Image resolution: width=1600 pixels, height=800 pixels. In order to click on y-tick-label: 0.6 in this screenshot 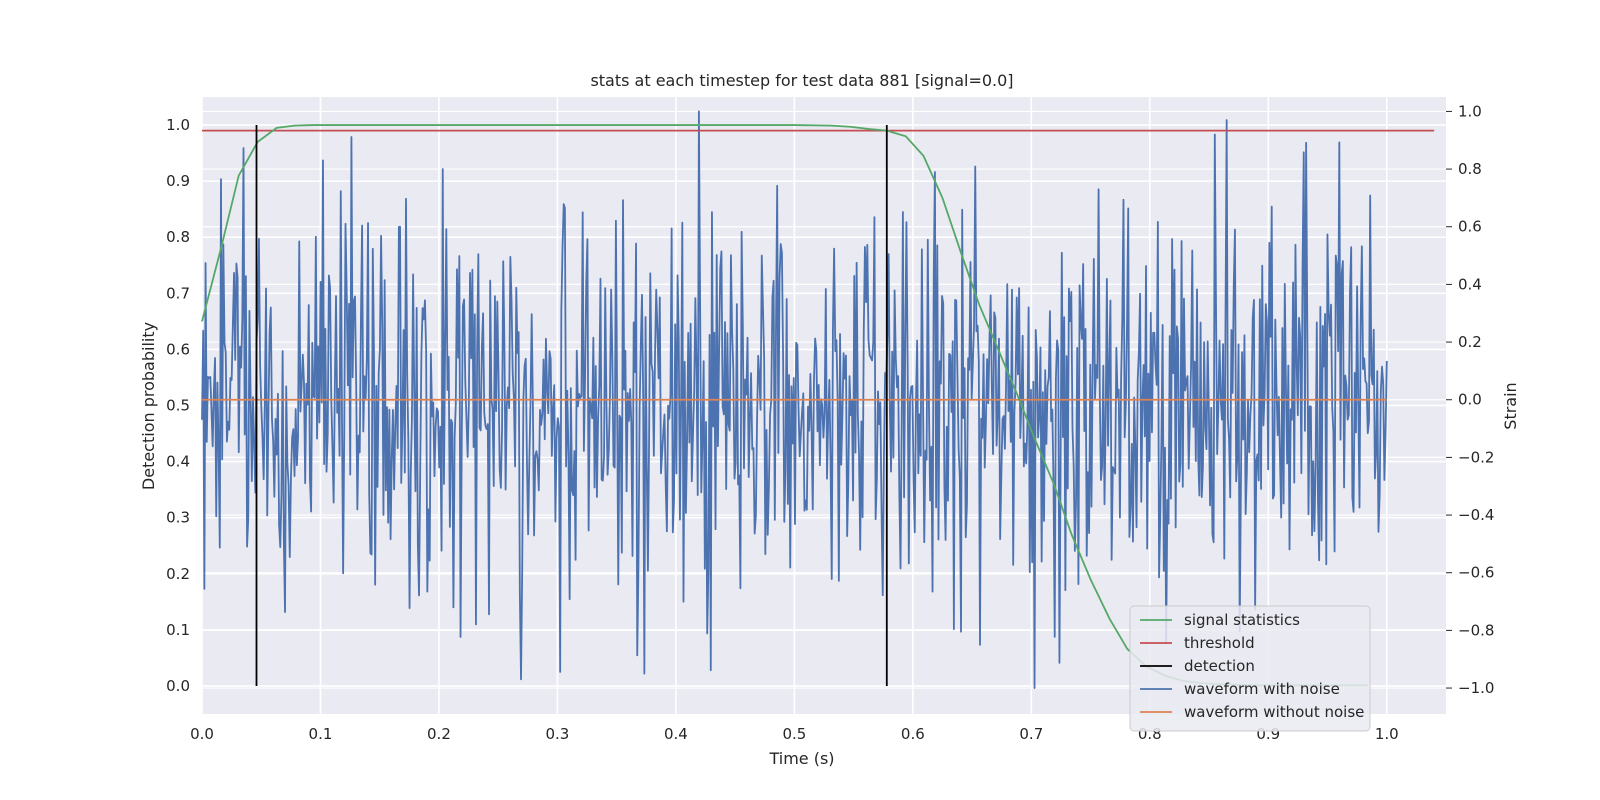, I will do `click(178, 349)`.